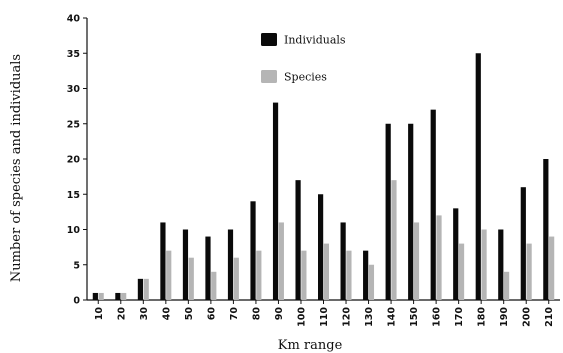 The height and width of the screenshot is (353, 563). I want to click on x-tick-label: 160, so click(437, 317).